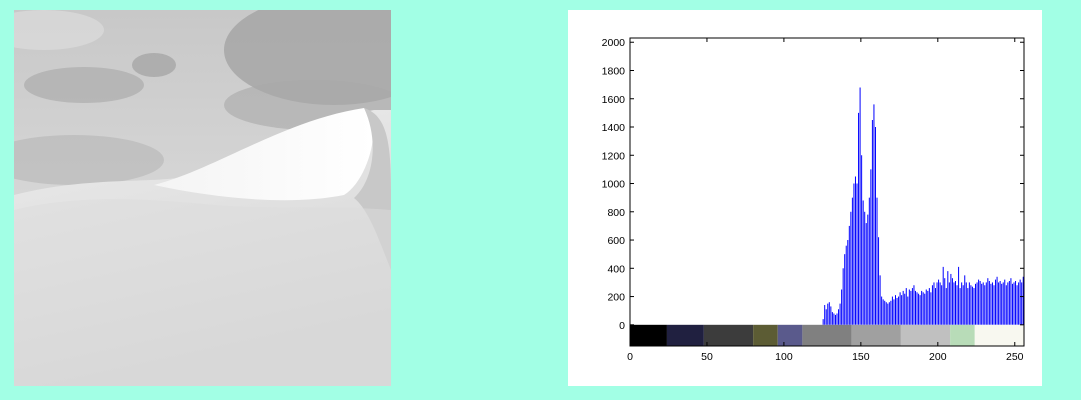 This screenshot has width=1081, height=400. What do you see at coordinates (784, 357) in the screenshot?
I see `x-tick-label: 100` at bounding box center [784, 357].